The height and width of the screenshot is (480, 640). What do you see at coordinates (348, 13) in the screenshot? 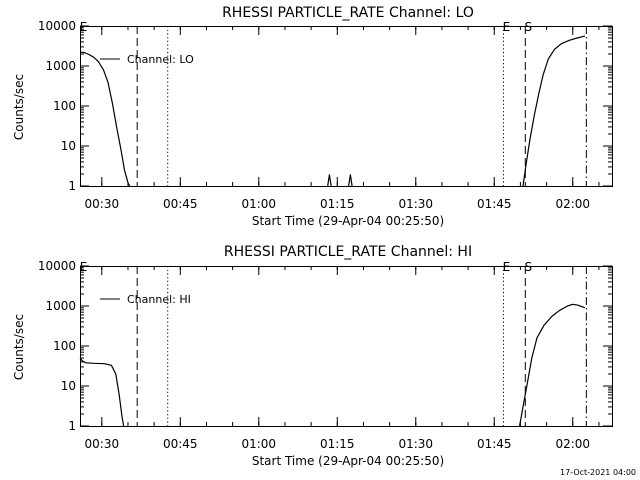
I see `panel-lo-title: RHESSI PARTICLE_RATE Channel: LO` at bounding box center [348, 13].